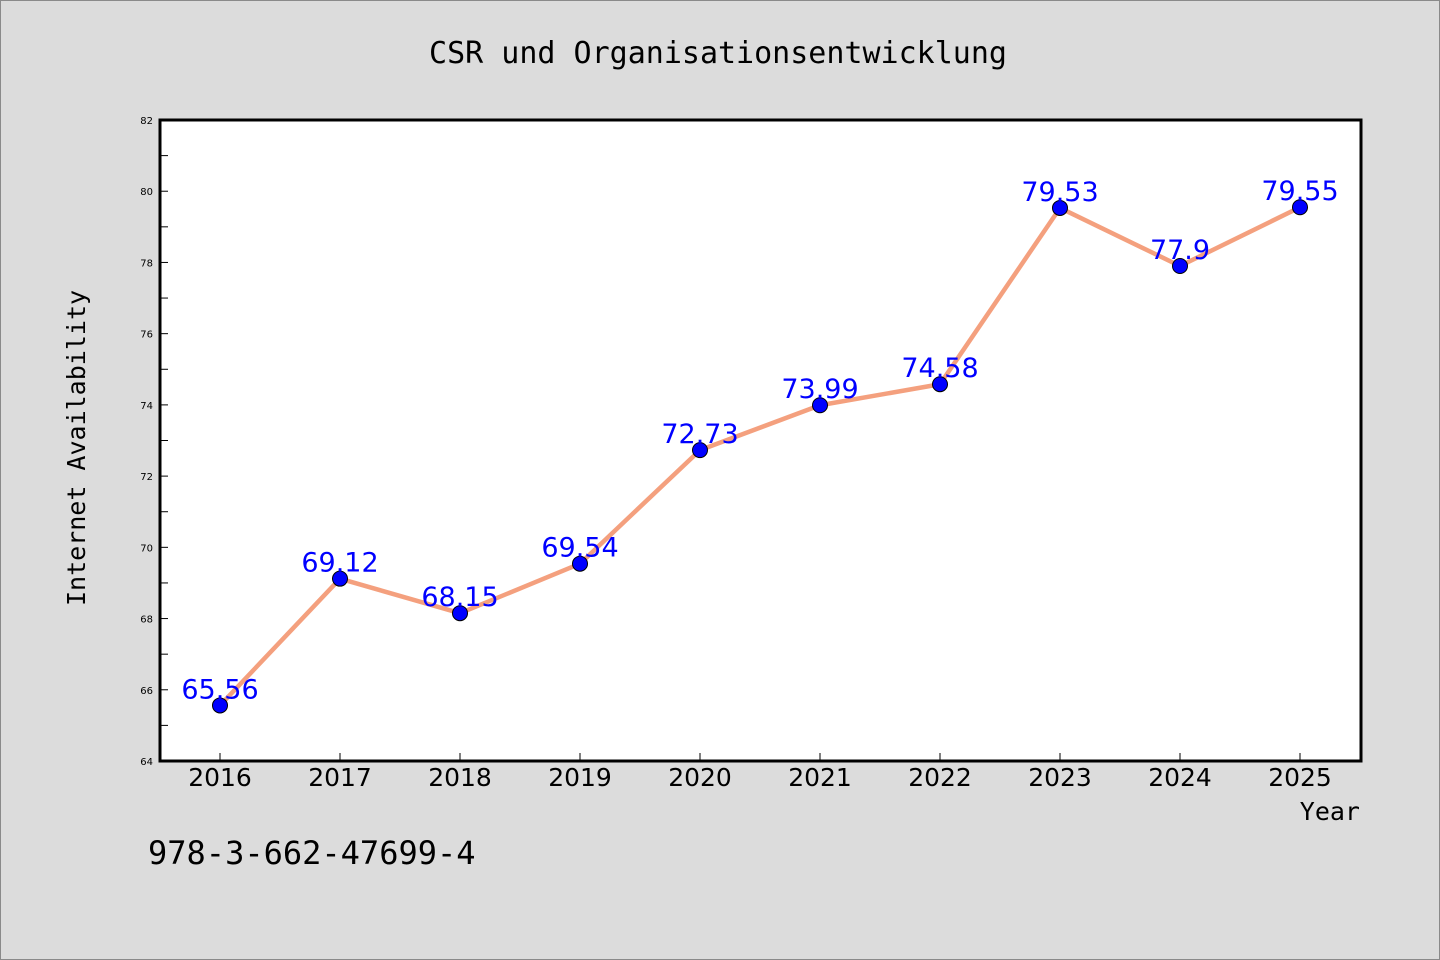  What do you see at coordinates (146, 263) in the screenshot?
I see `y-tick-label: 78` at bounding box center [146, 263].